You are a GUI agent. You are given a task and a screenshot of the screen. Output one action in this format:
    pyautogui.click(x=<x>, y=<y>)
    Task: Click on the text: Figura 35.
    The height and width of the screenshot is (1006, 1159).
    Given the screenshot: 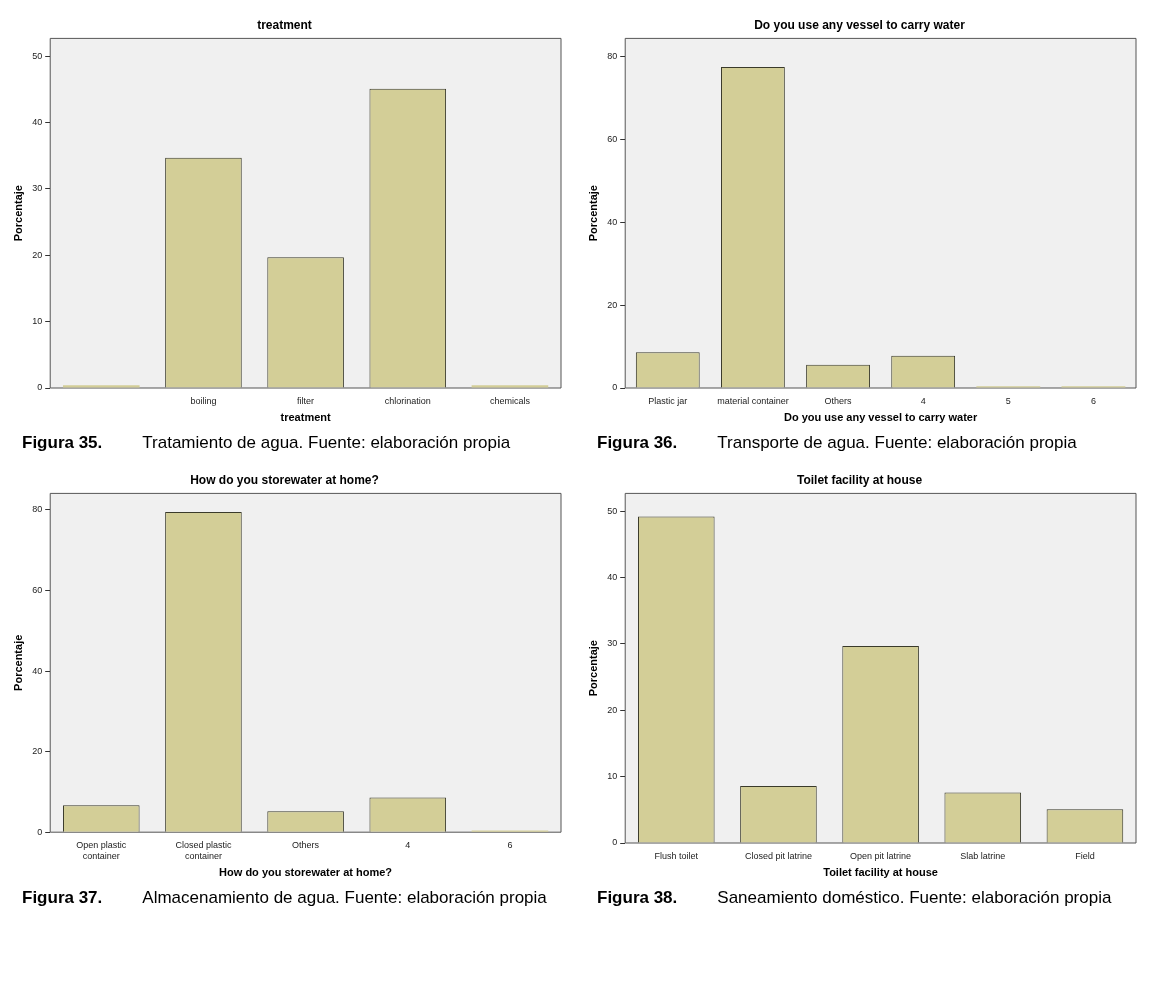 What is the action you would take?
    pyautogui.click(x=62, y=442)
    